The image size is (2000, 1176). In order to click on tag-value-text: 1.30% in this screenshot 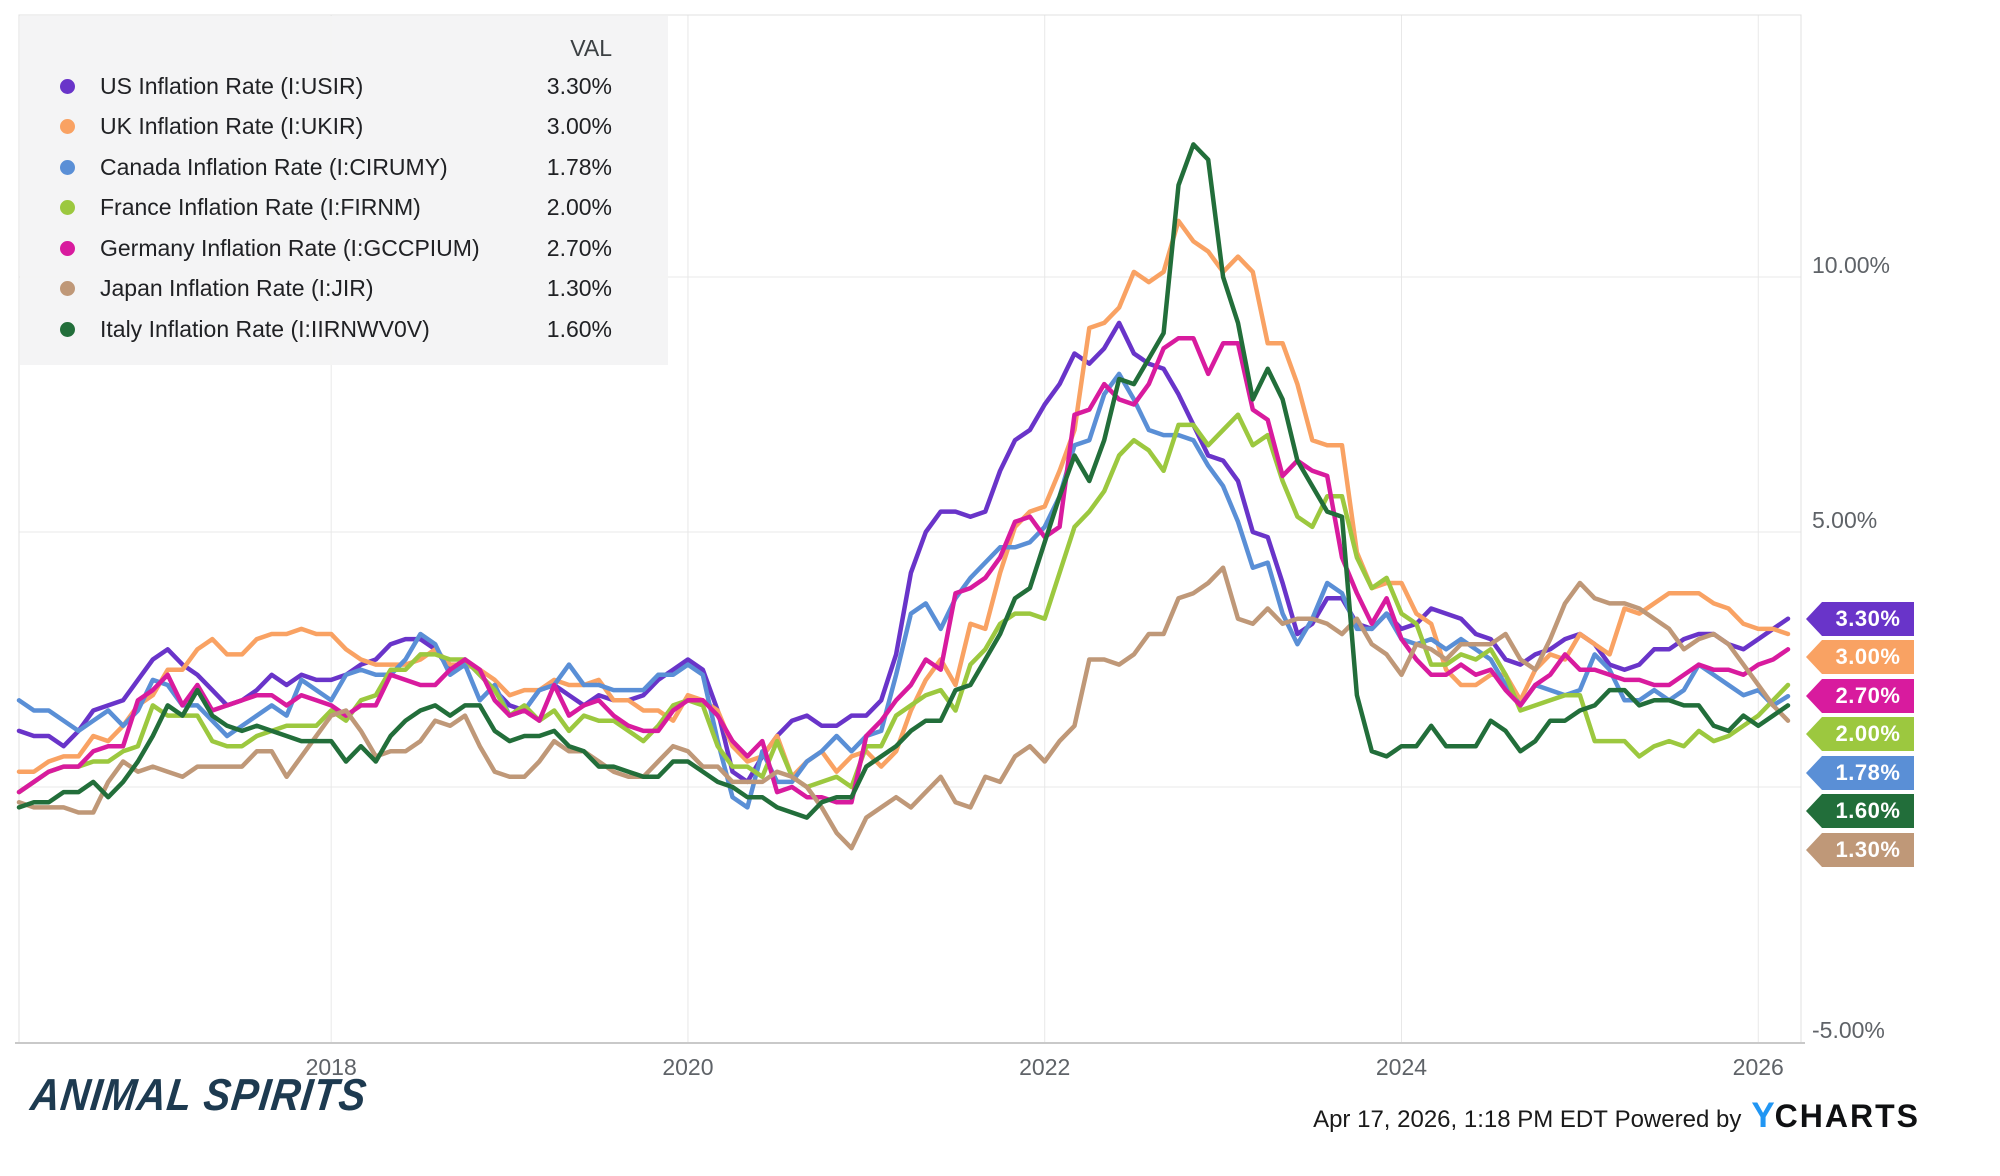, I will do `click(1868, 849)`.